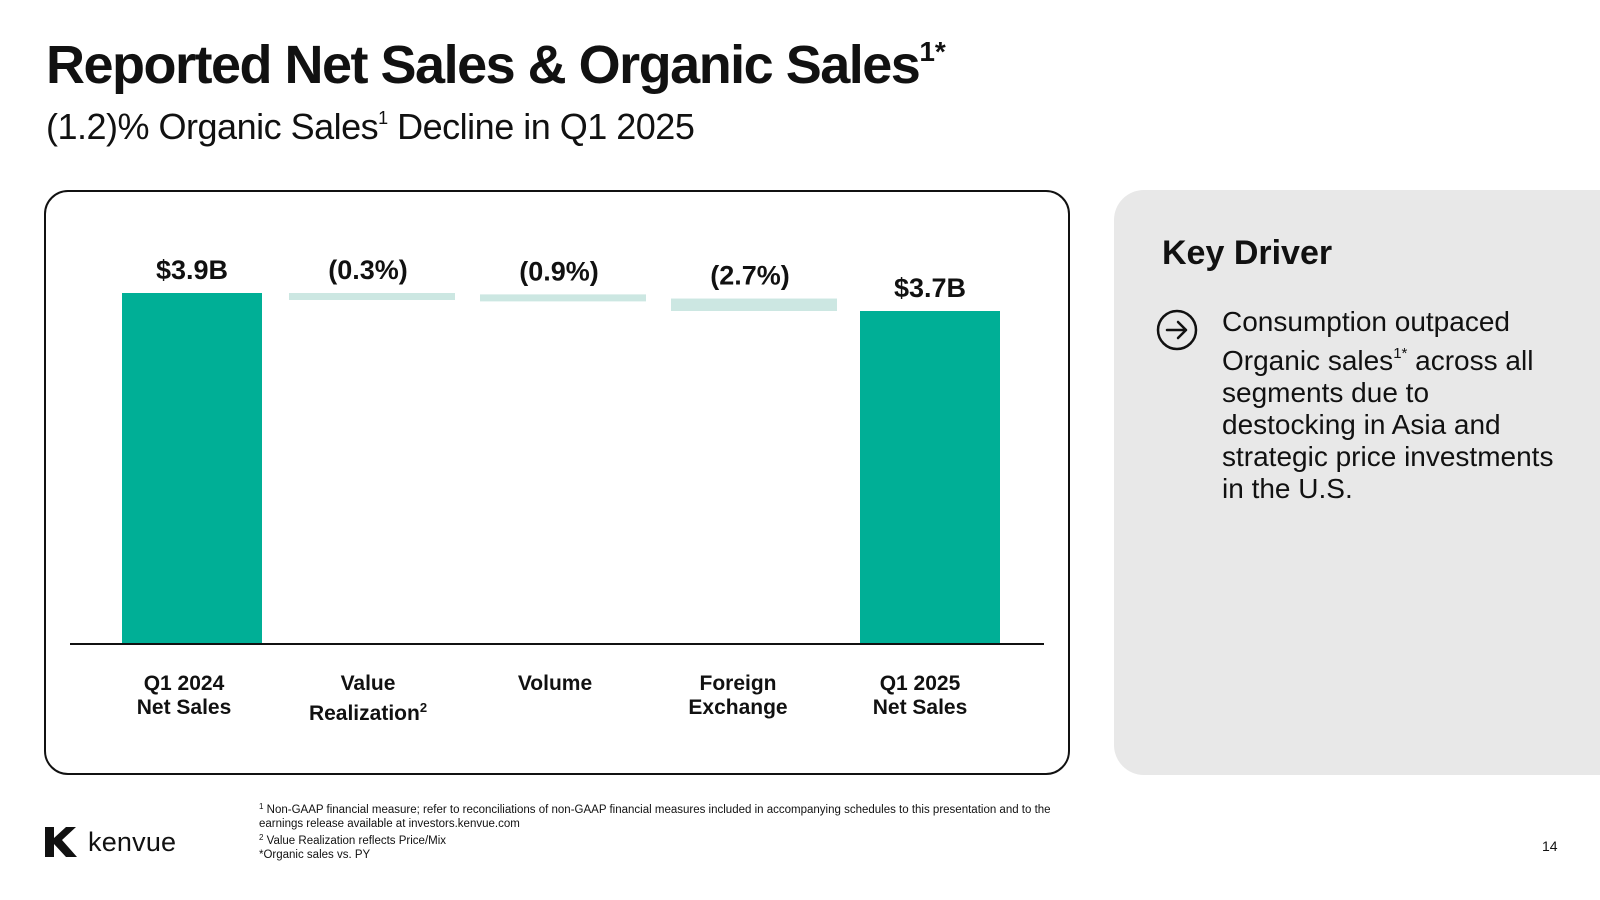 Image resolution: width=1600 pixels, height=900 pixels. I want to click on driver-footnote-marker: 1*, so click(1400, 353).